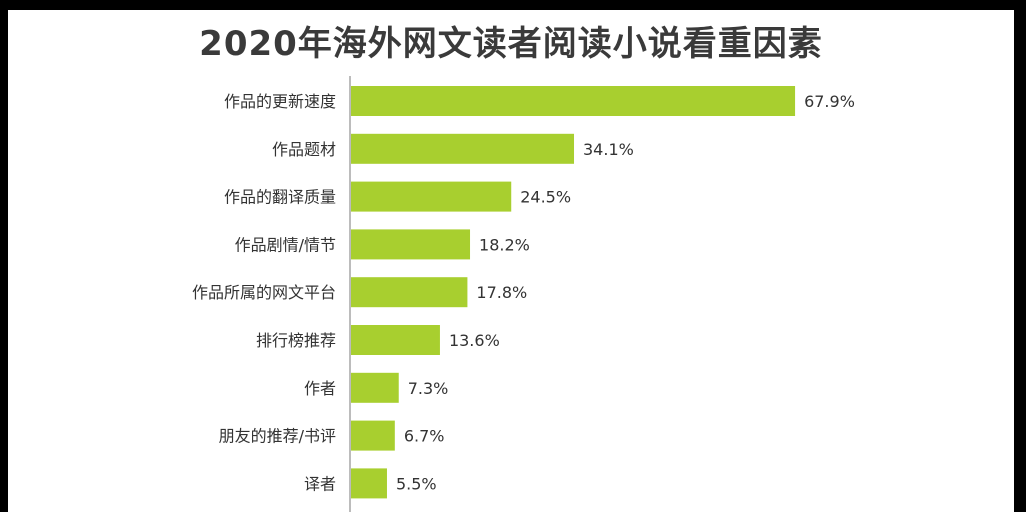  I want to click on value-label: 24.5%, so click(545, 197).